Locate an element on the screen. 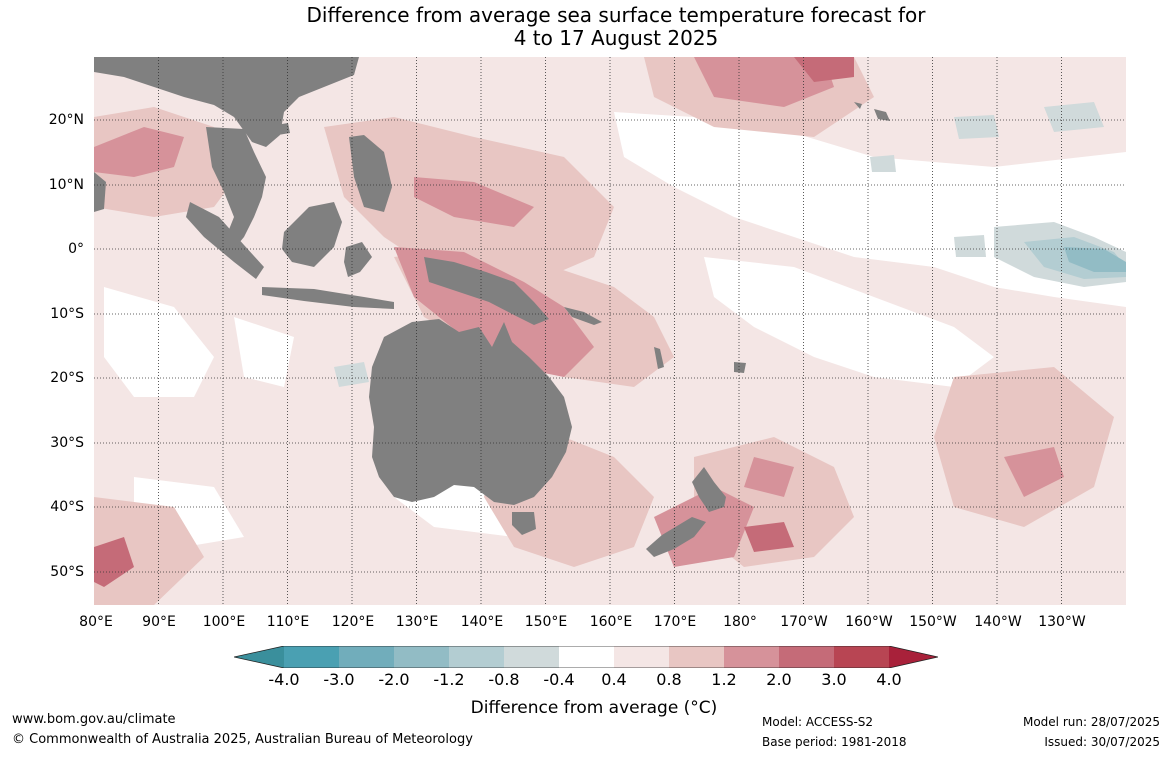 The height and width of the screenshot is (770, 1173). colorbar-high-extend is located at coordinates (913, 657).